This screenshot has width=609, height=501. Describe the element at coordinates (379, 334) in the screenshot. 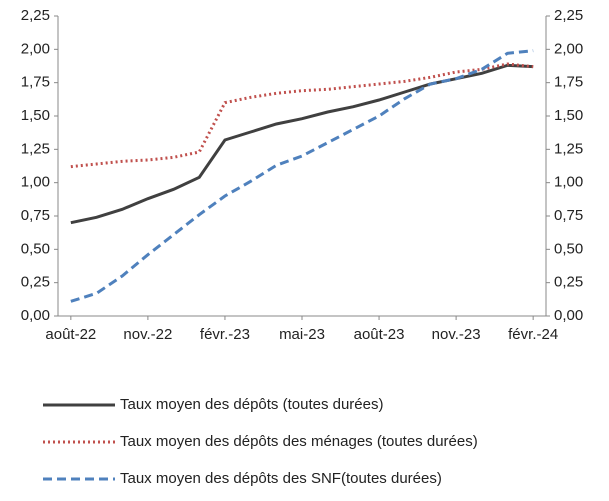

I see `x-tick-label: août-23` at that location.